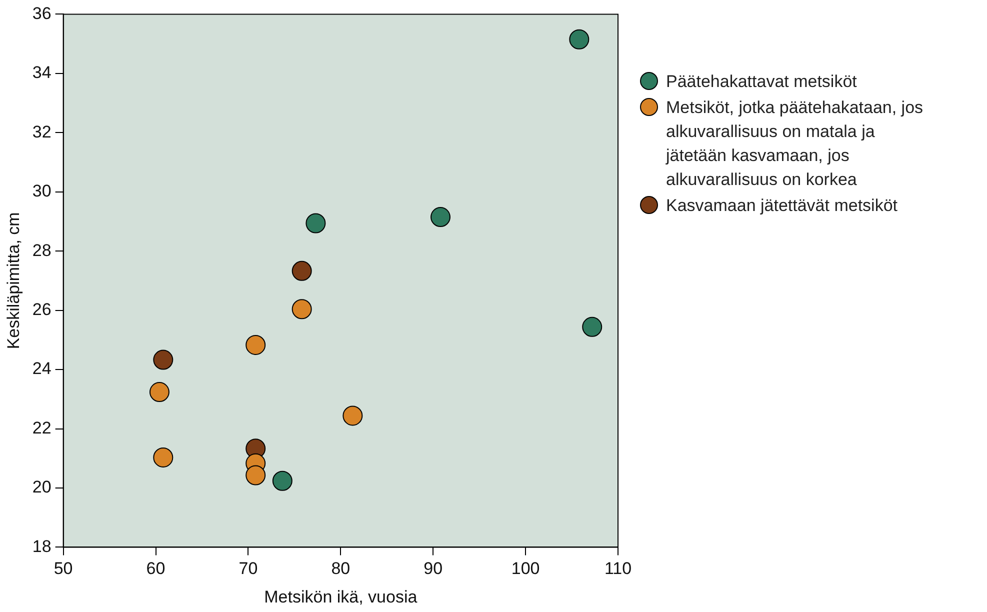  What do you see at coordinates (42, 132) in the screenshot?
I see `y-tick-label: 32` at bounding box center [42, 132].